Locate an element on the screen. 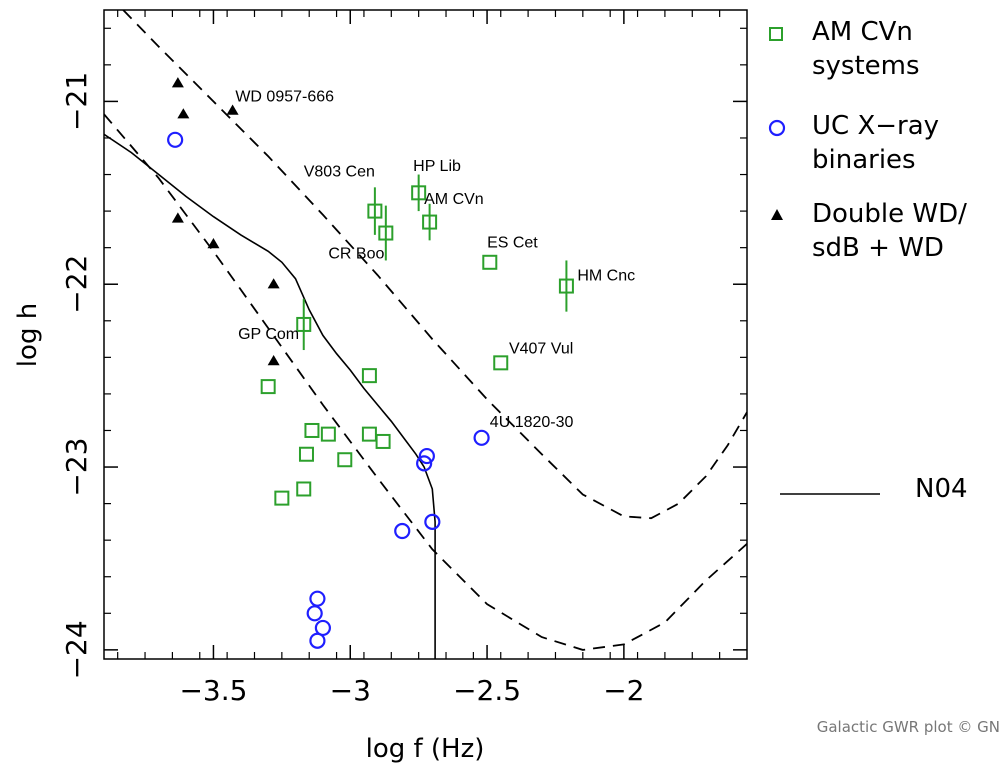 The image size is (1004, 773). y-tick-label: −23 is located at coordinates (76, 466).